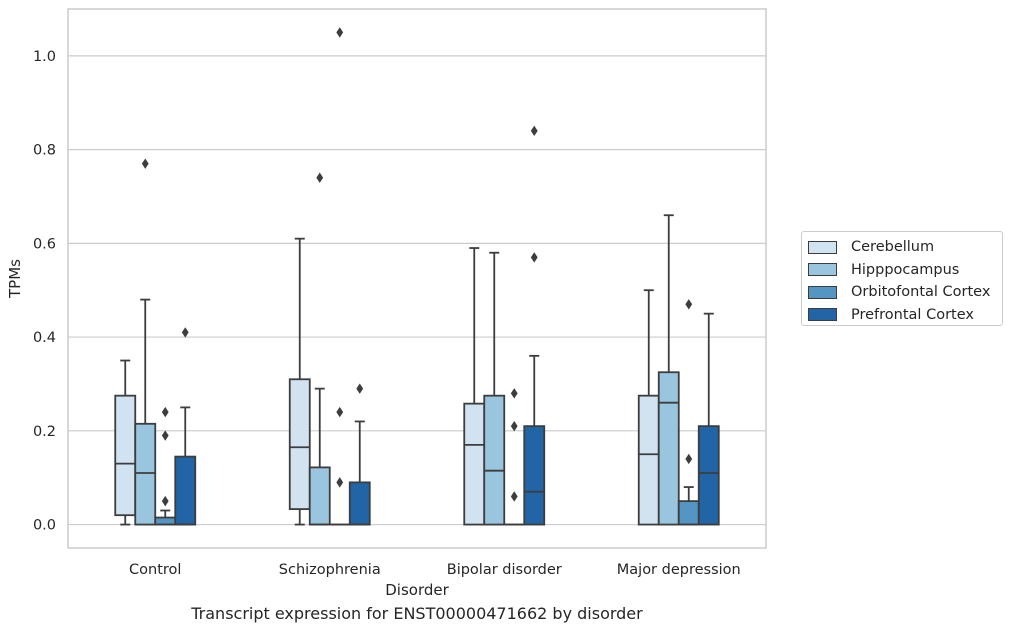 The width and height of the screenshot is (1014, 634). Describe the element at coordinates (912, 314) in the screenshot. I see `legend-label: Prefrontal Cortex` at that location.